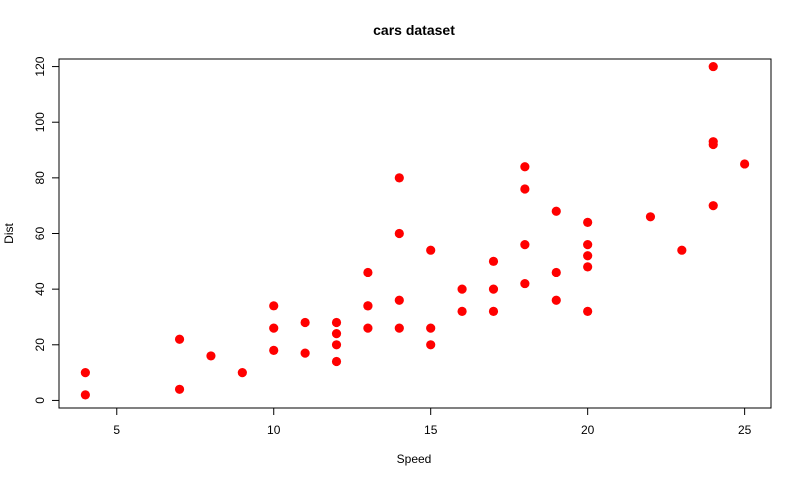 The width and height of the screenshot is (800, 480). Describe the element at coordinates (414, 30) in the screenshot. I see `chart-title: cars dataset` at that location.